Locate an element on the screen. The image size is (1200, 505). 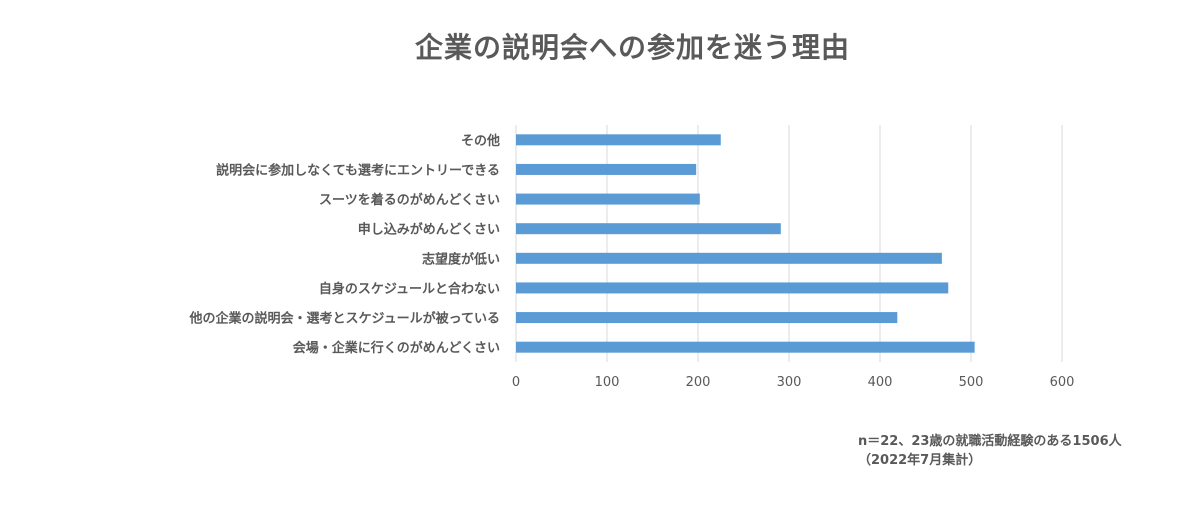
x-tick-label: 200 is located at coordinates (698, 382).